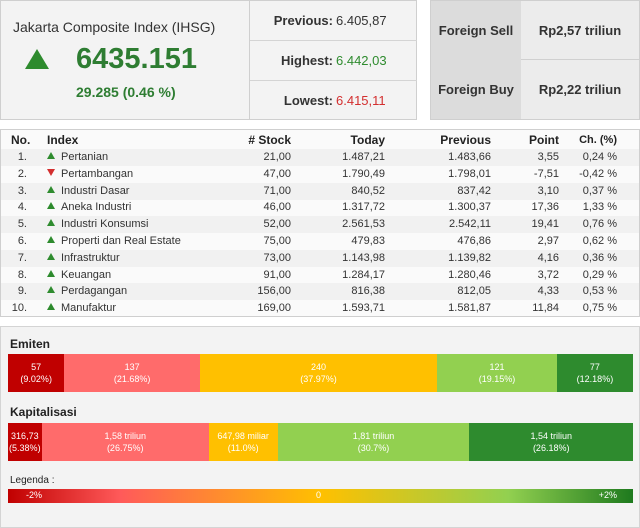 The height and width of the screenshot is (528, 640). I want to click on row-index-label: Pertanian, so click(85, 157).